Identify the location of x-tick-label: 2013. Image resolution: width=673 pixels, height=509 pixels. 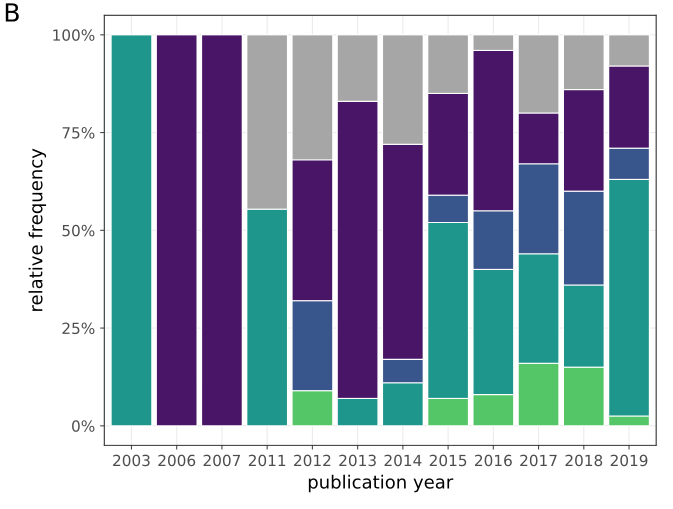
(357, 460).